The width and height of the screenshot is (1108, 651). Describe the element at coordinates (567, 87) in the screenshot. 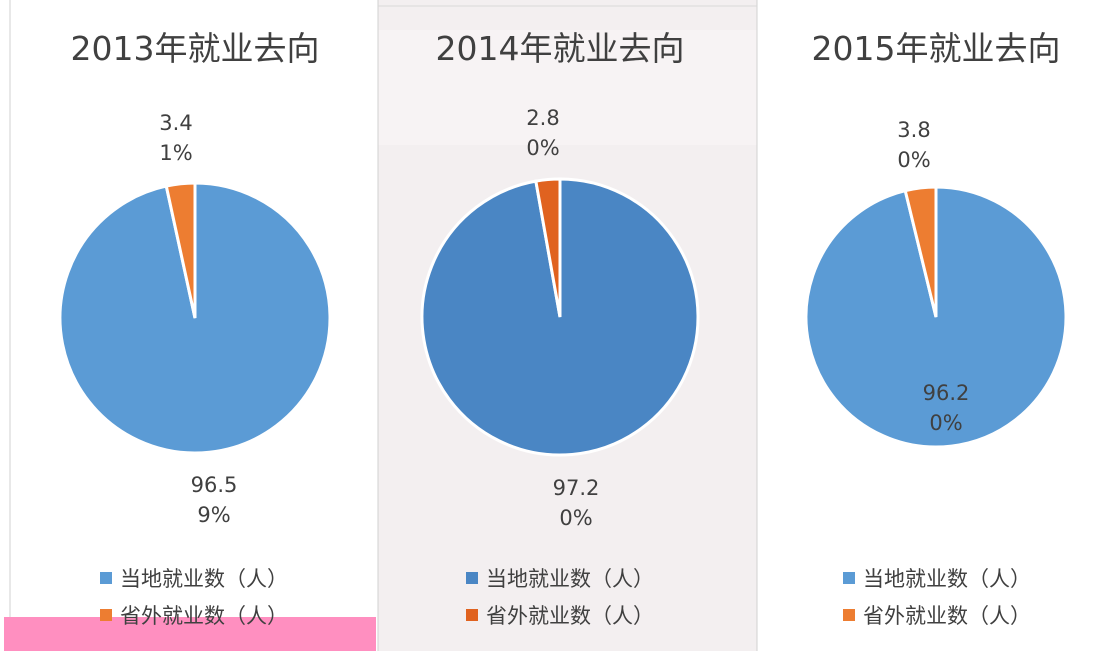

I see `panel-bg-top` at that location.